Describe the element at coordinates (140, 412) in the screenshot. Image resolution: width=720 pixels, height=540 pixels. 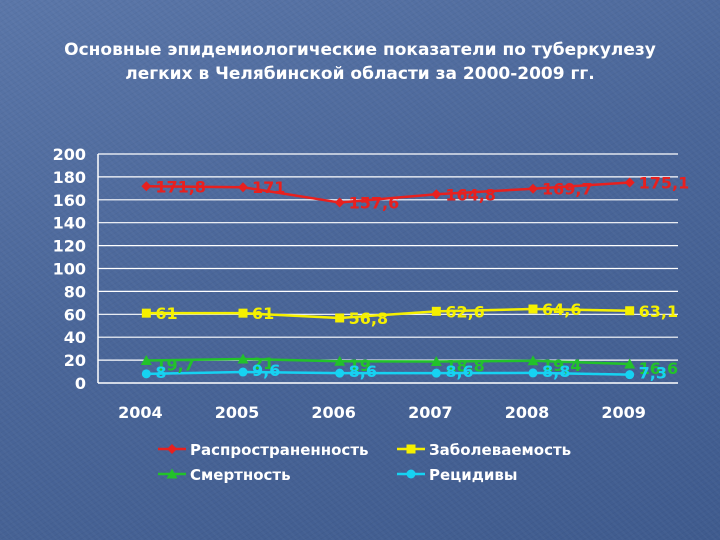
I see `x-tick-label: 2004` at that location.